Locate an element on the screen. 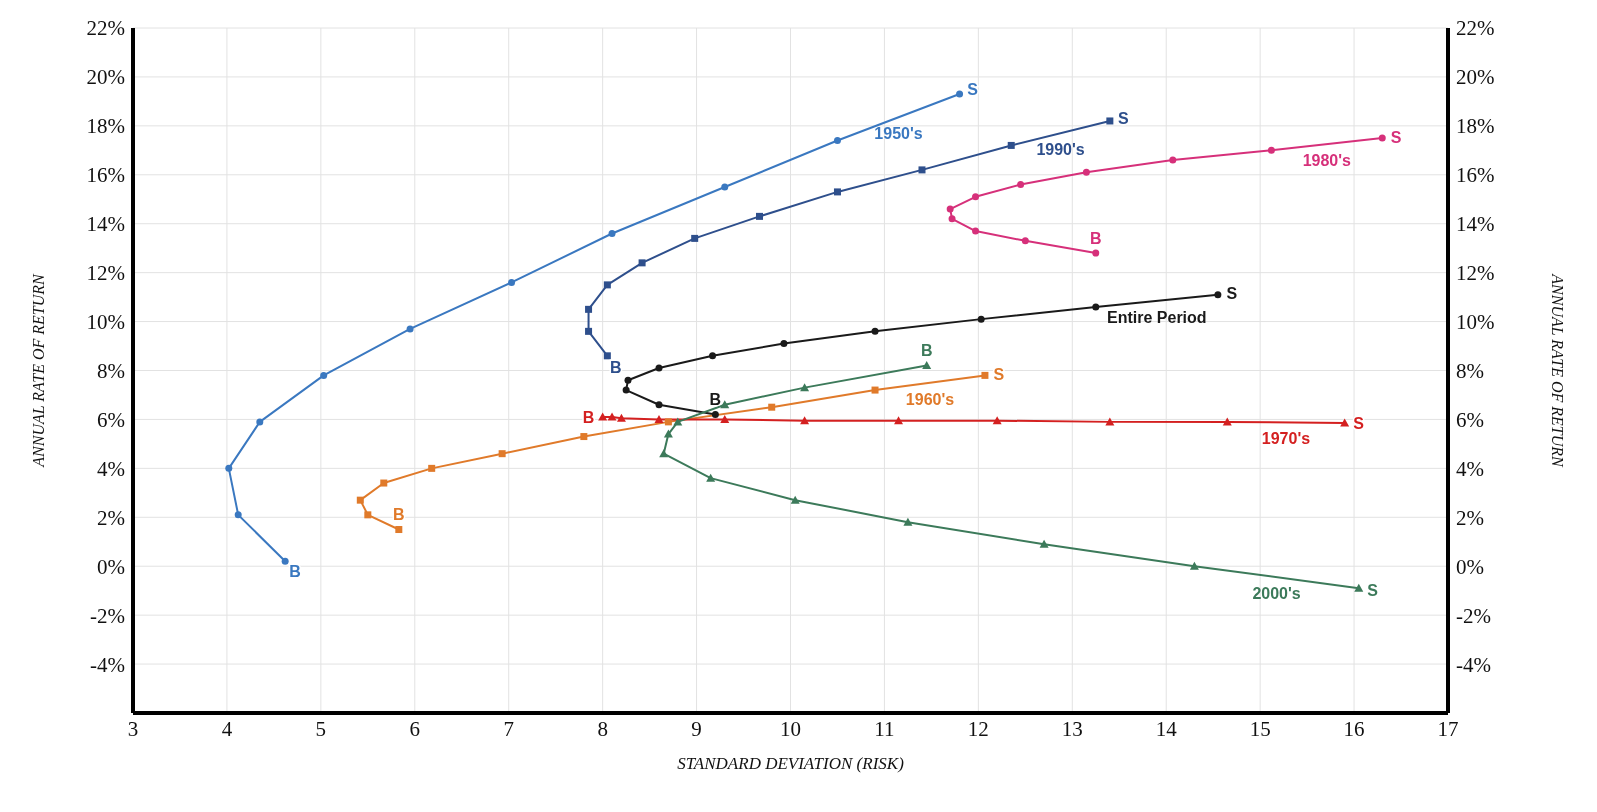  series-label: 1950's is located at coordinates (898, 134).